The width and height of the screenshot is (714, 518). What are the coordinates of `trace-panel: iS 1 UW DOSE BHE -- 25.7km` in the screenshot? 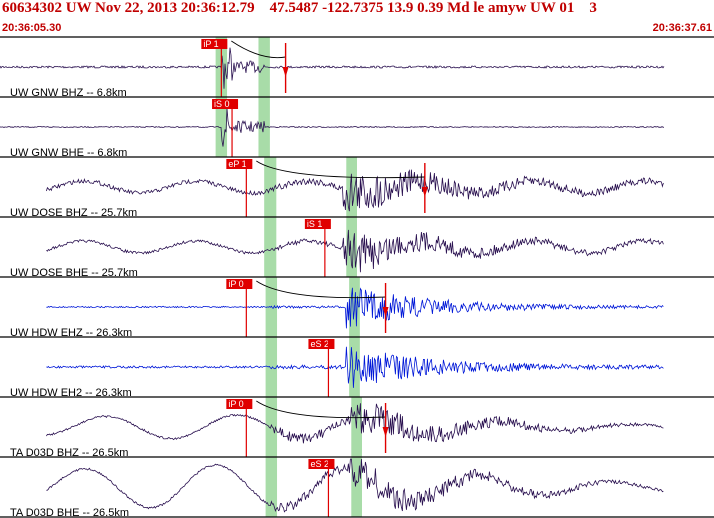 It's located at (357, 247).